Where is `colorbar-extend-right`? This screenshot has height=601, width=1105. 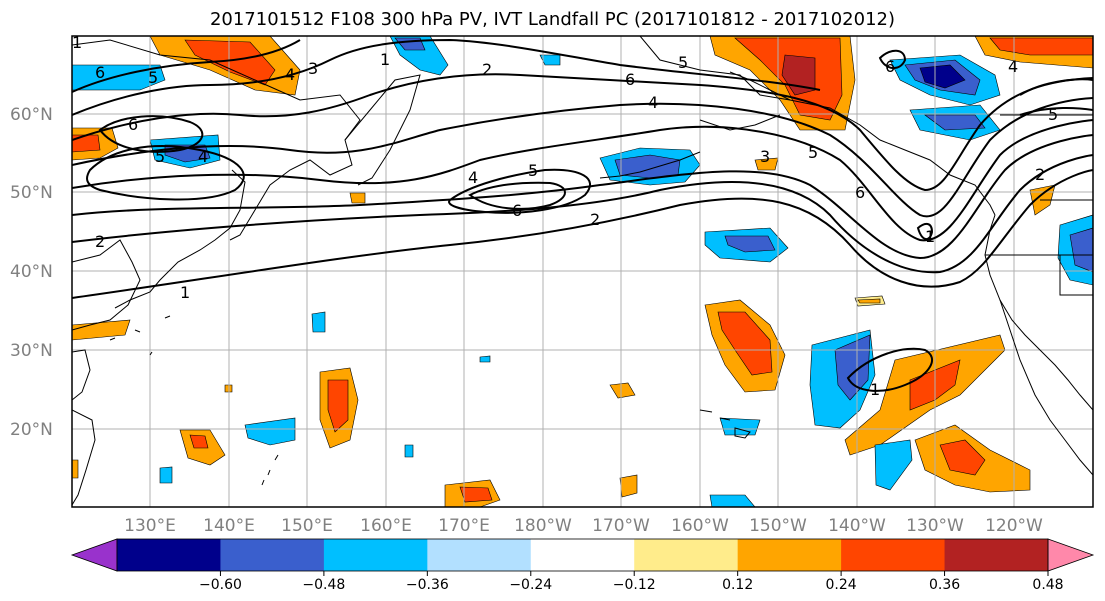 colorbar-extend-right is located at coordinates (1071, 555).